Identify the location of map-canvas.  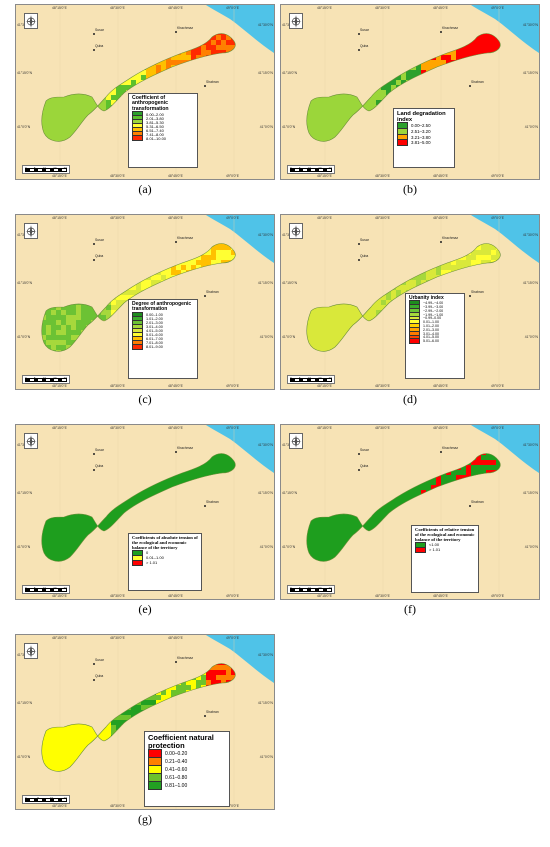
(155, 512).